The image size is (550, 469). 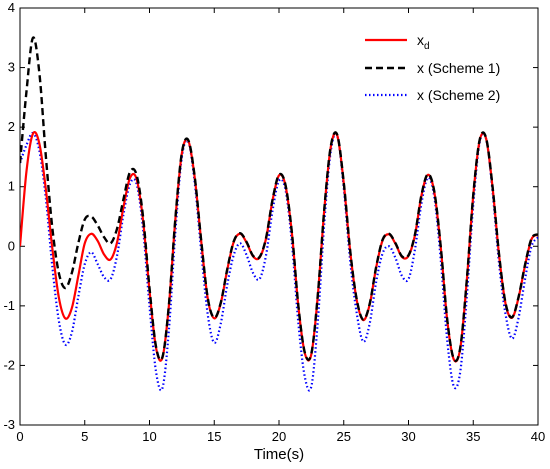 I want to click on x-tick-label: 35, so click(x=473, y=436).